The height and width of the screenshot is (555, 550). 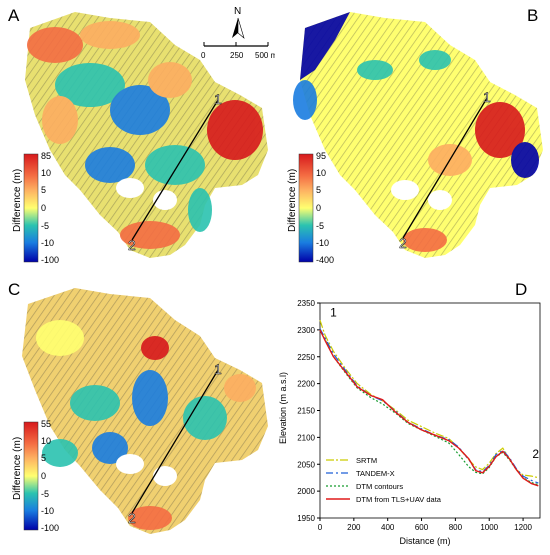 I want to click on colorbar-tick: 95, so click(x=321, y=156).